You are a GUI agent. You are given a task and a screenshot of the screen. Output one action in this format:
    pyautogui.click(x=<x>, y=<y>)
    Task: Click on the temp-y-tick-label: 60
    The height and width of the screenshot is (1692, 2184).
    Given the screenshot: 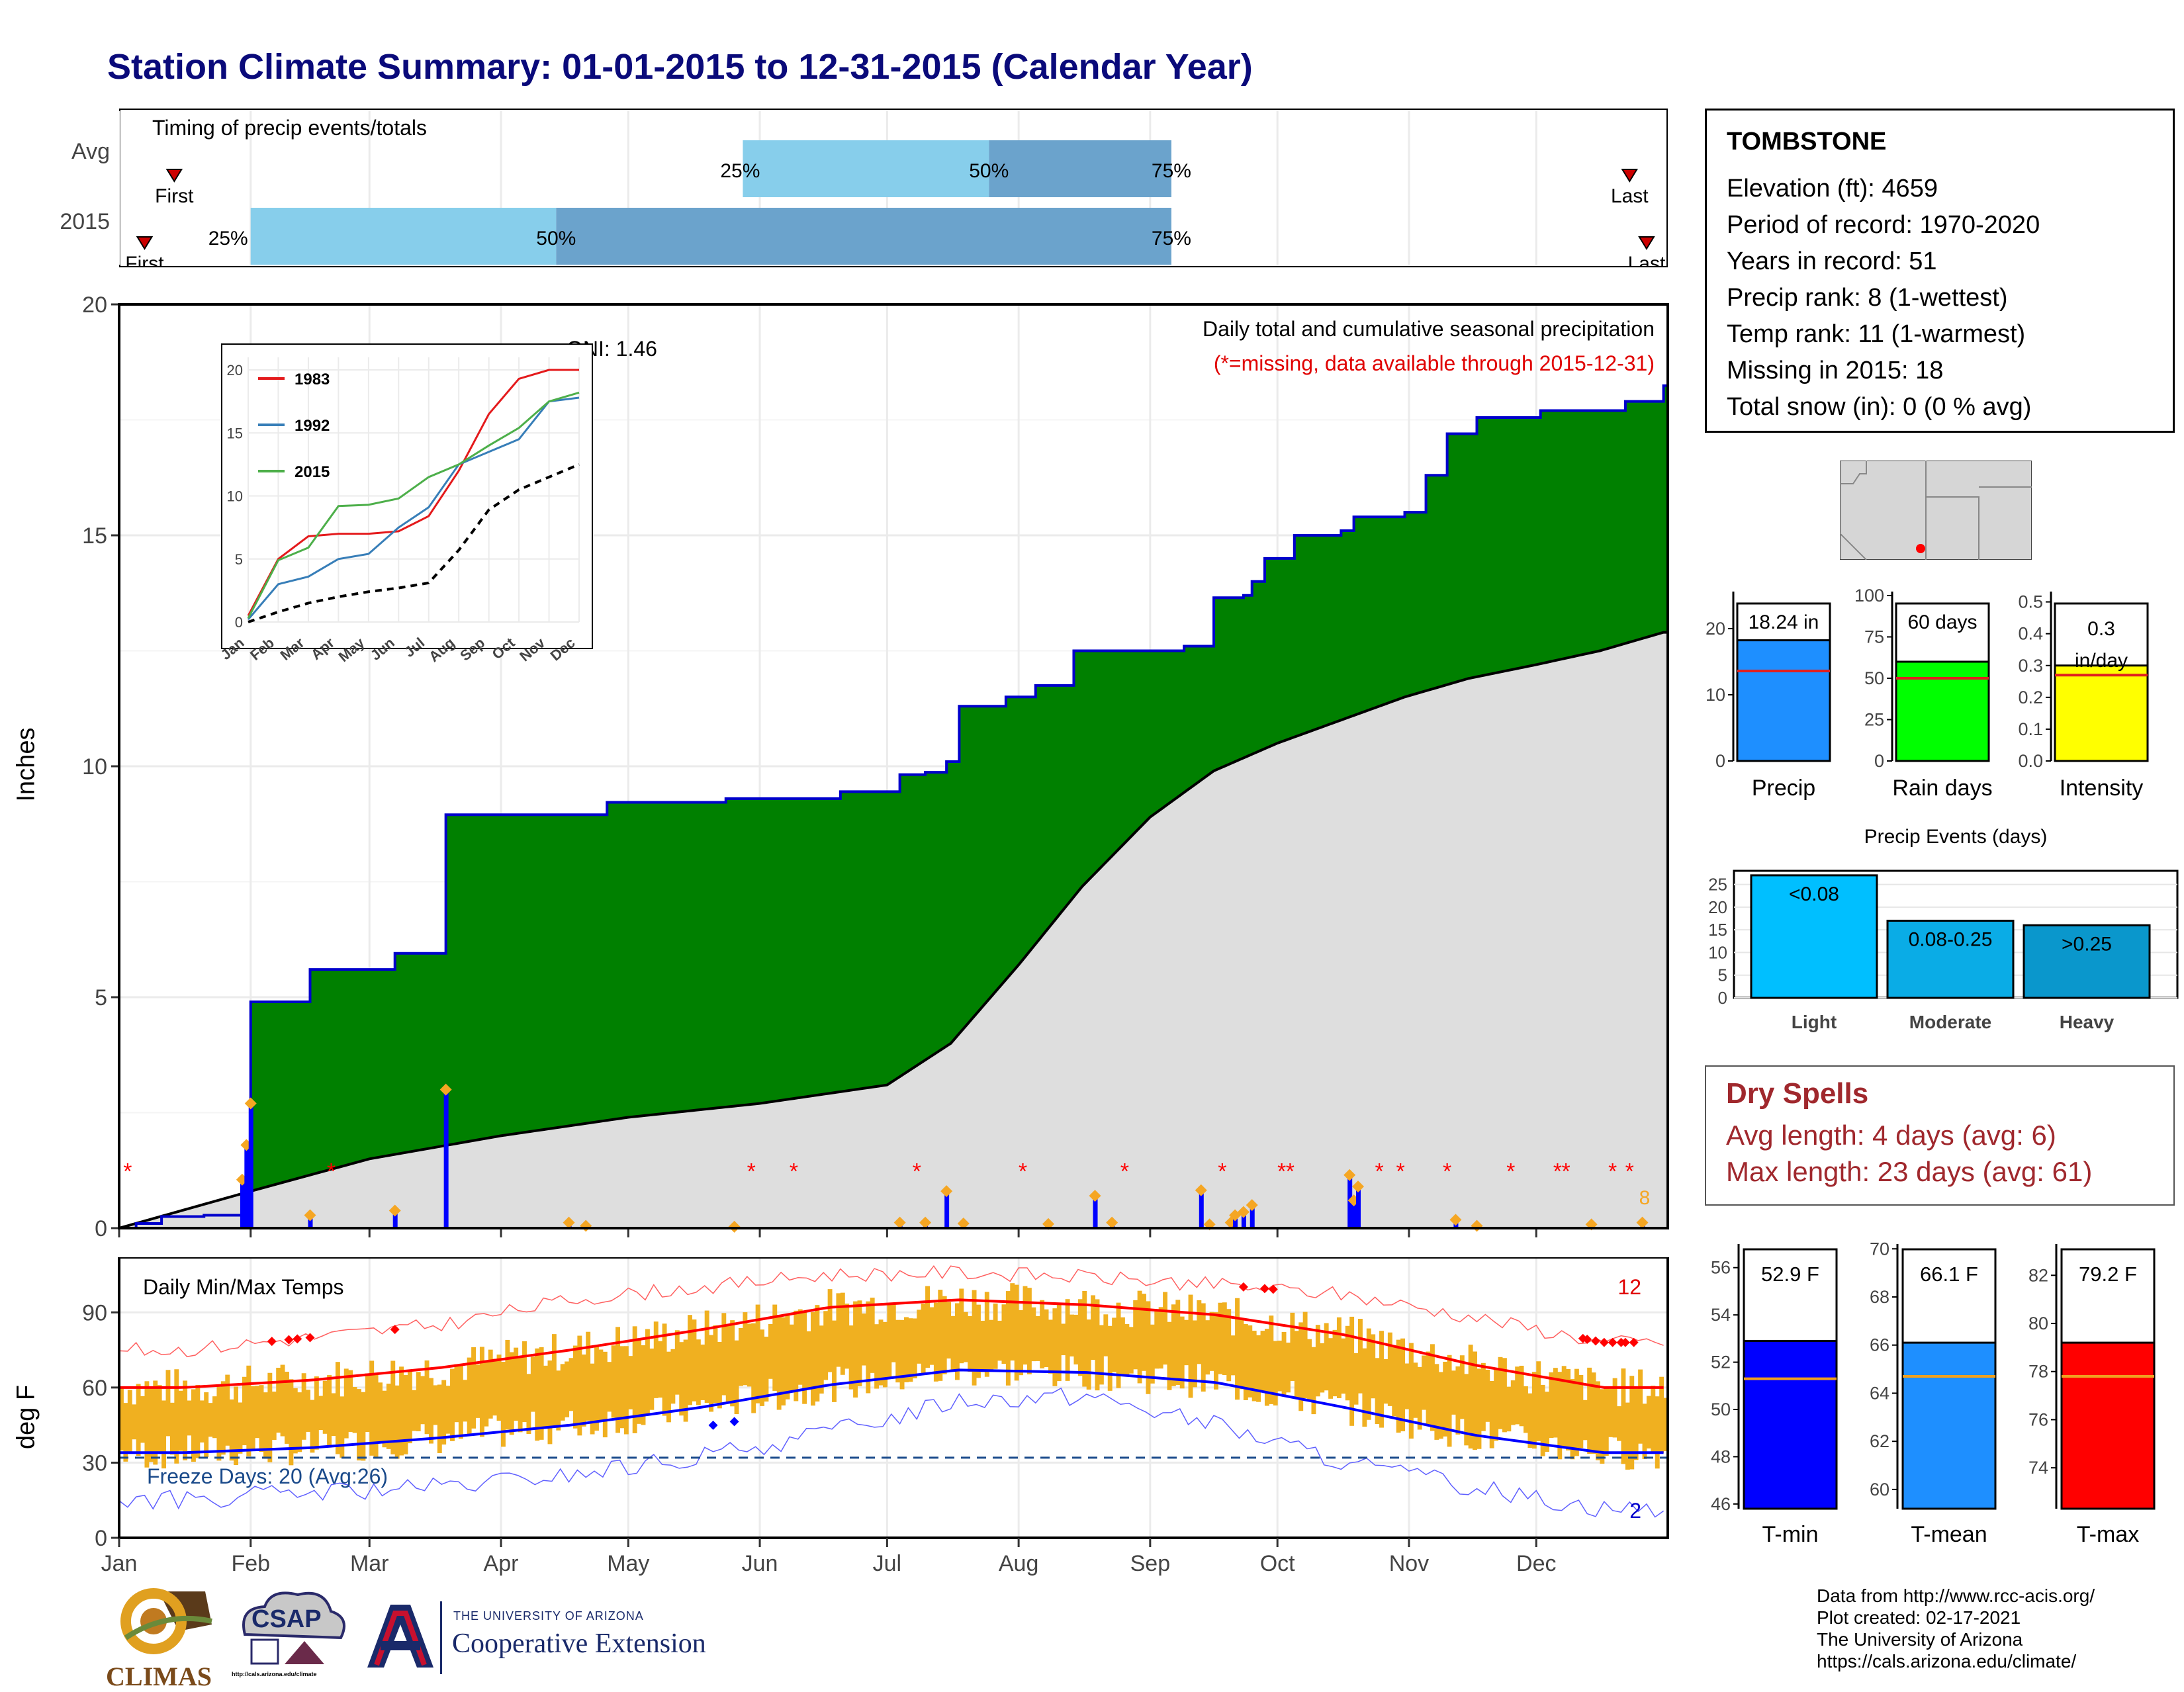 What is the action you would take?
    pyautogui.click(x=95, y=1389)
    